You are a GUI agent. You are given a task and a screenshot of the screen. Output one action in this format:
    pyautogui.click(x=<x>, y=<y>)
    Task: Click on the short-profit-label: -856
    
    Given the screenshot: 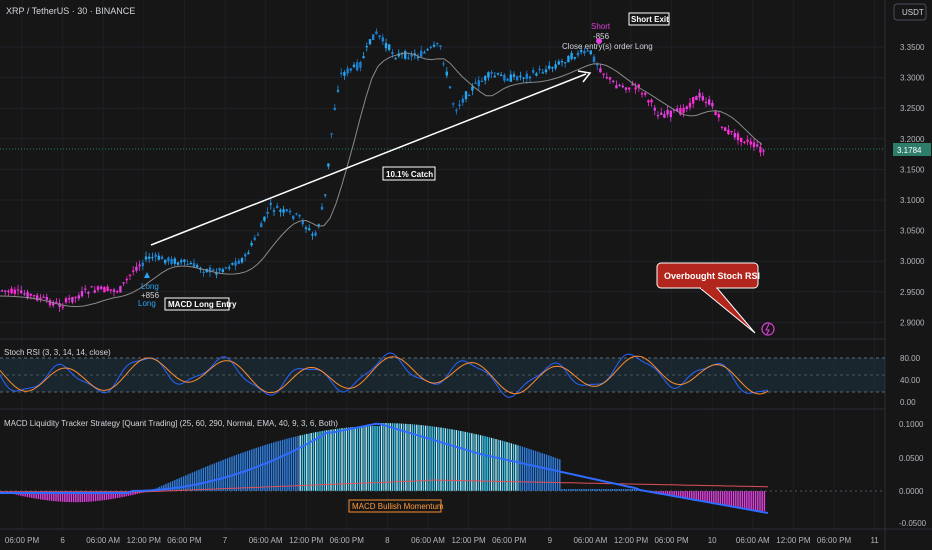 What is the action you would take?
    pyautogui.click(x=601, y=36)
    